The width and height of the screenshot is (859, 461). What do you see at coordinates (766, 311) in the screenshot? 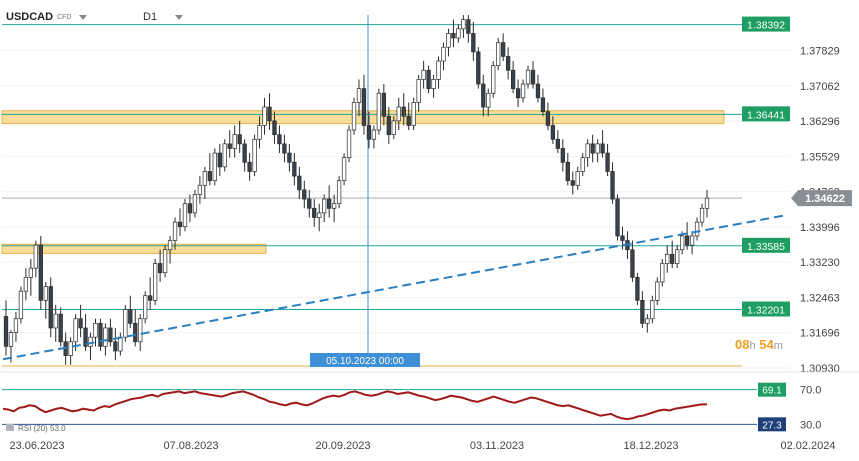
I see `level-label: 1.32201` at bounding box center [766, 311].